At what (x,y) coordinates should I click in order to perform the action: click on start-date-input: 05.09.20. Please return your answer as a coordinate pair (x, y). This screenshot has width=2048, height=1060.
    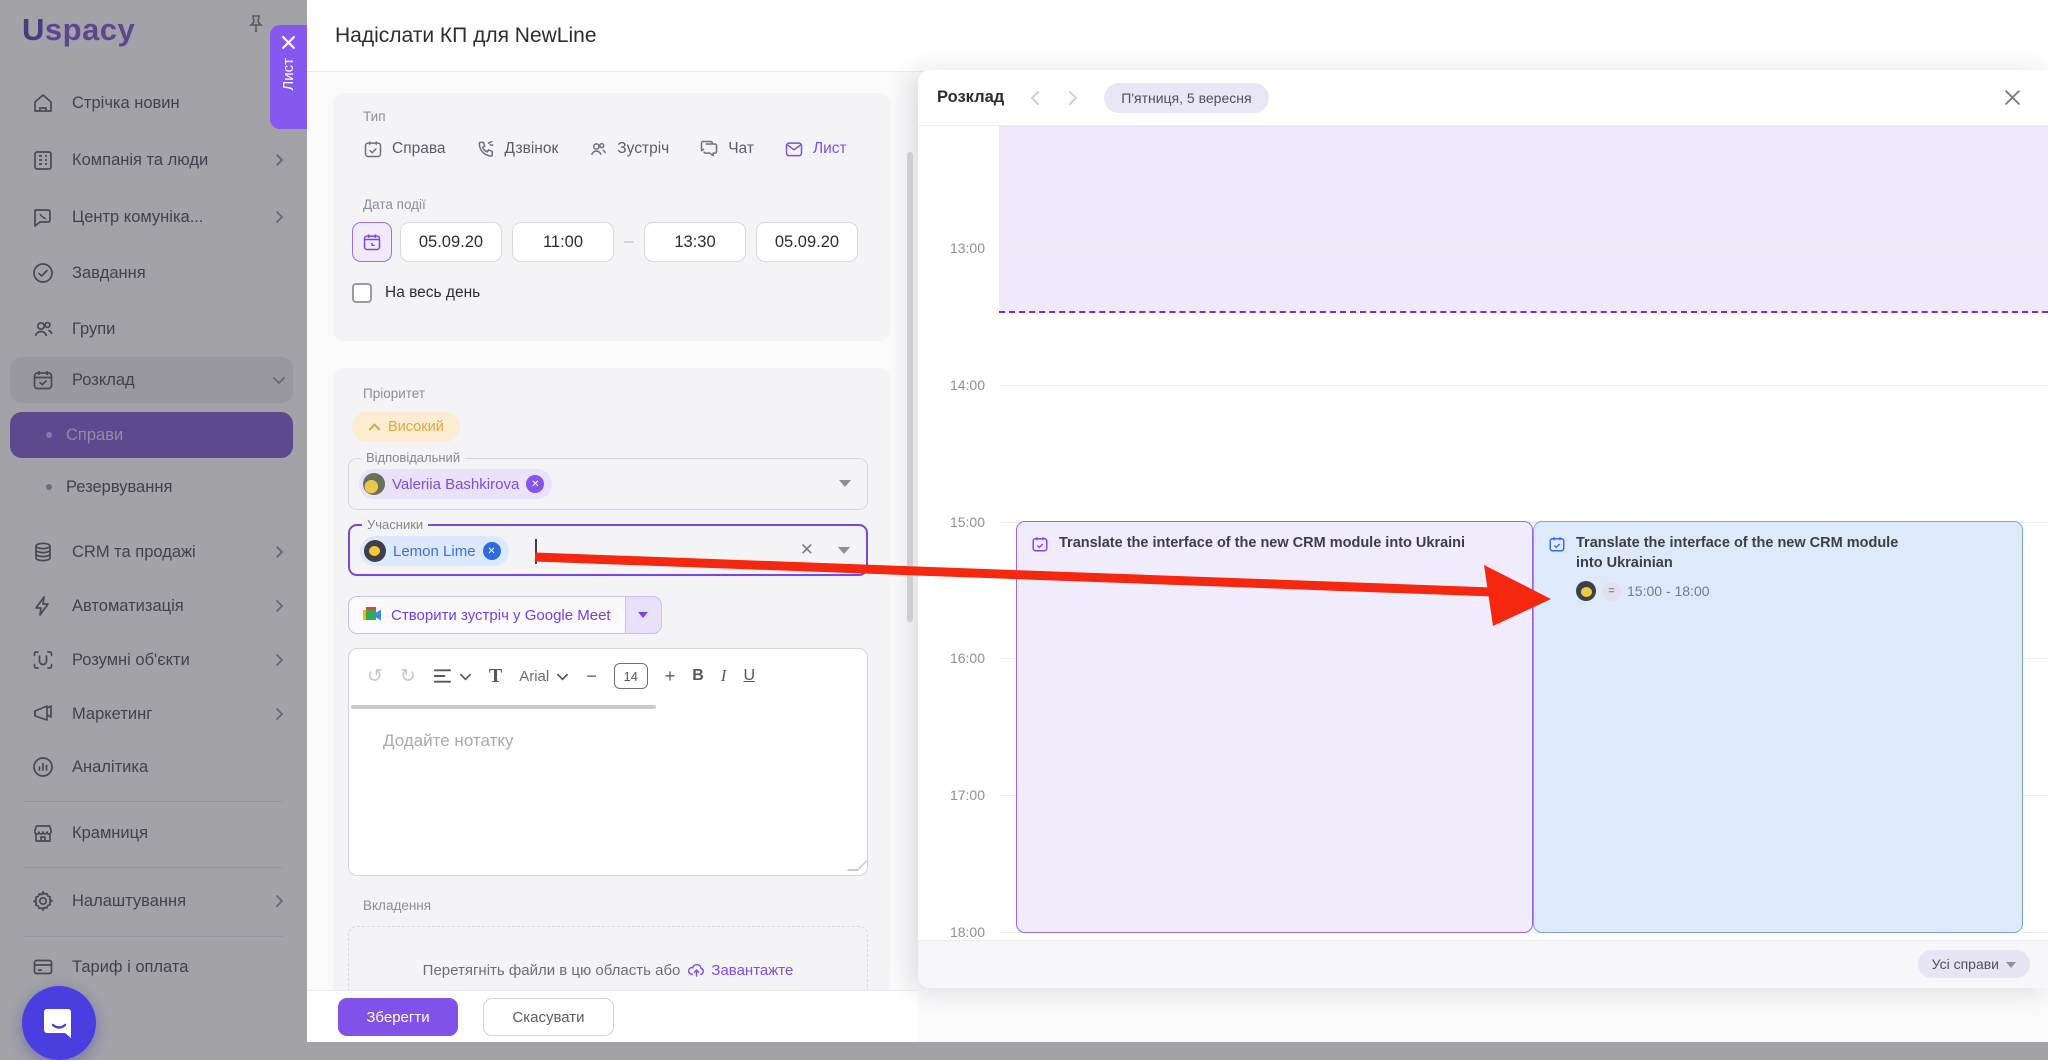
    Looking at the image, I should click on (451, 242).